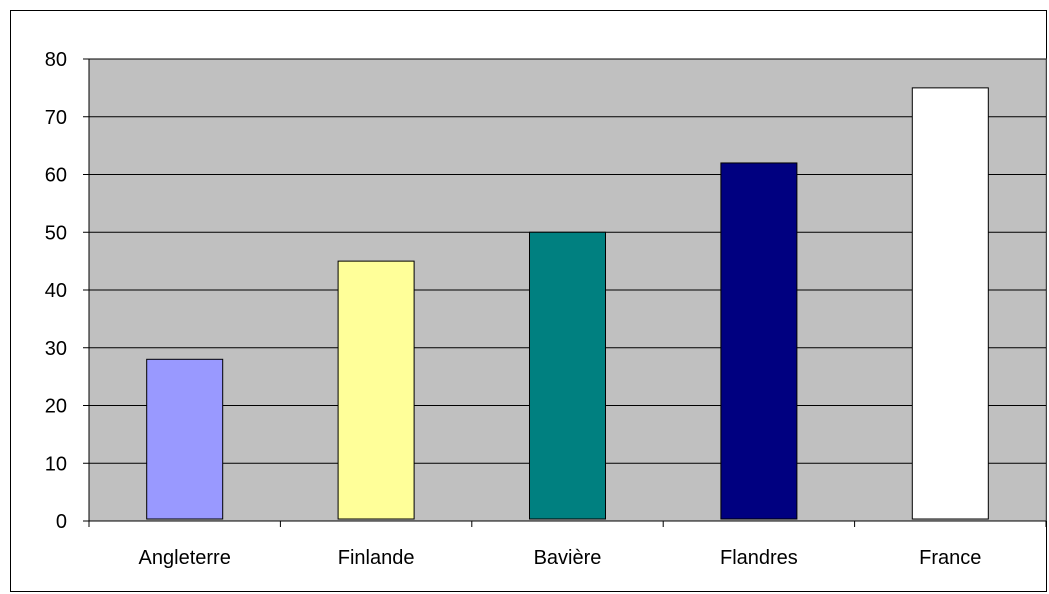 The image size is (1049, 594). Describe the element at coordinates (185, 439) in the screenshot. I see `bar-angleterre` at that location.